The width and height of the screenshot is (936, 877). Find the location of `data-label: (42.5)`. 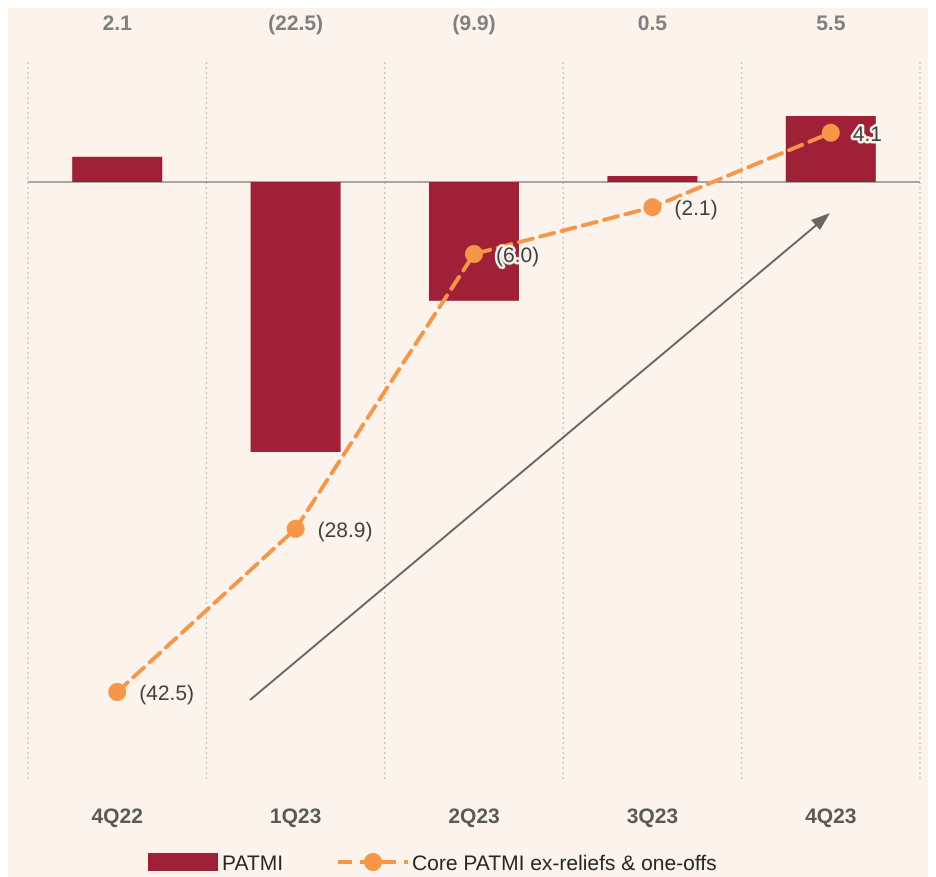

data-label: (42.5) is located at coordinates (166, 693).